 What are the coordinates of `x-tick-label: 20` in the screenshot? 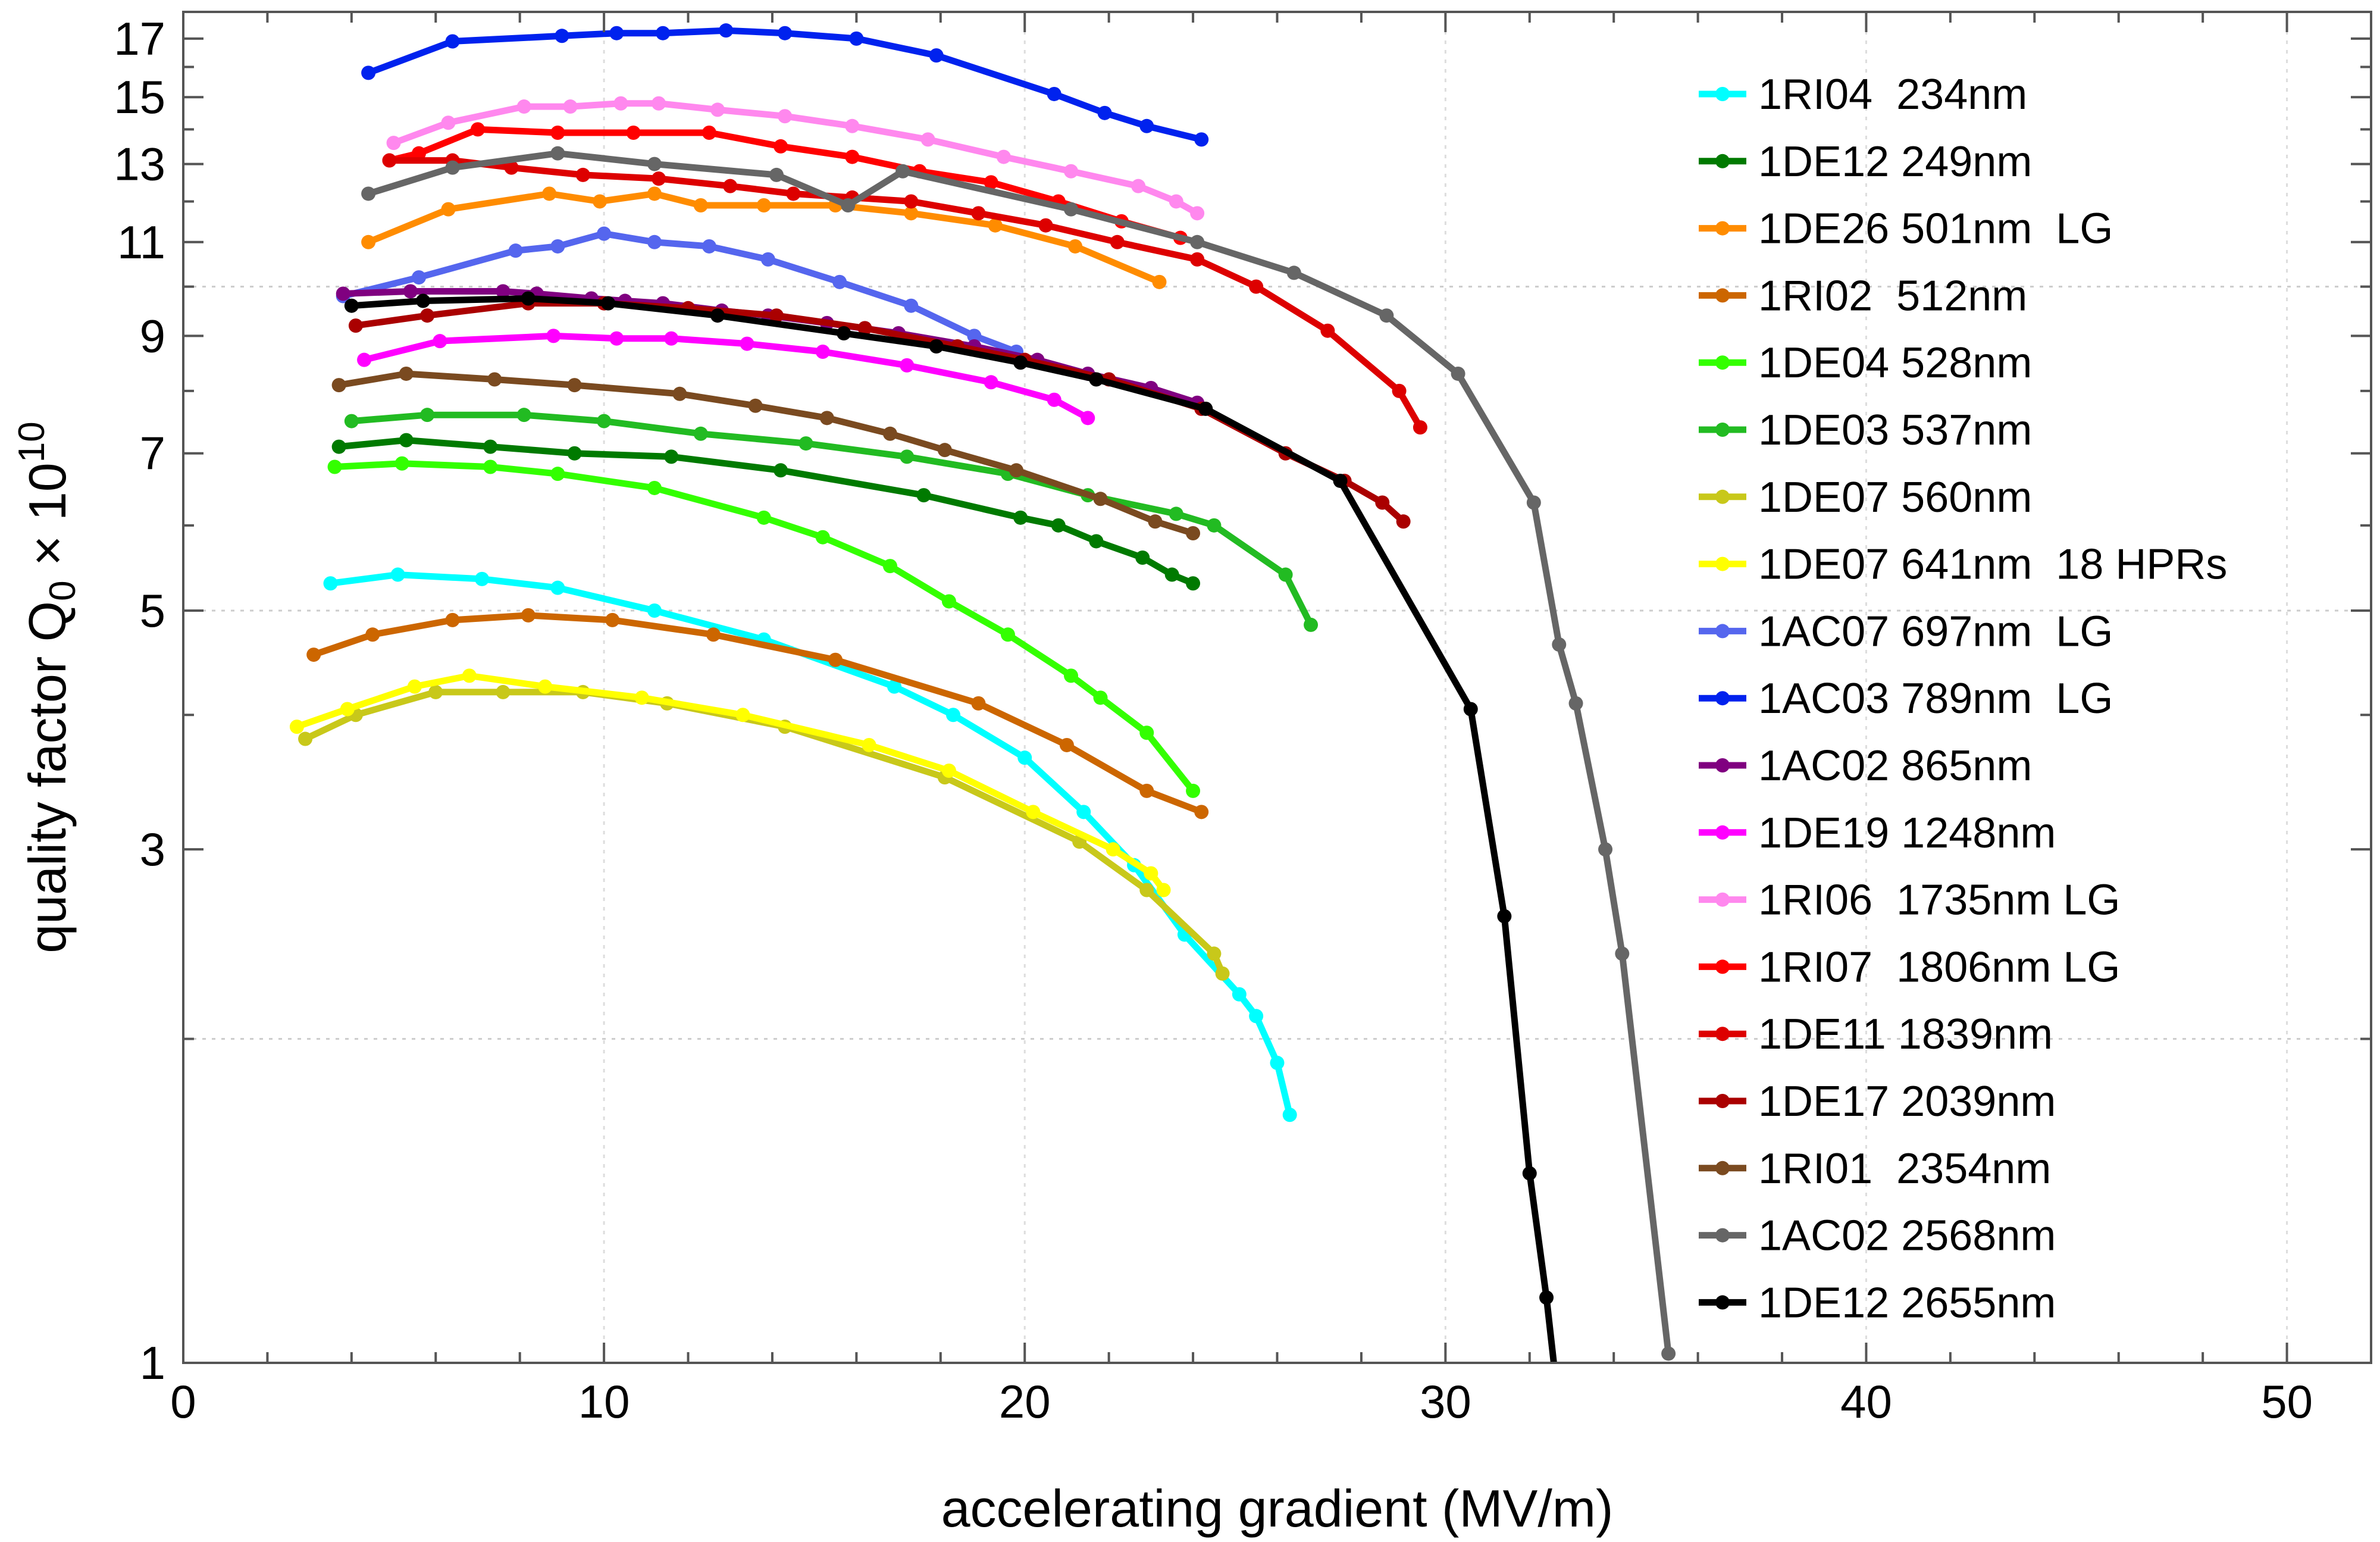 It's located at (1025, 1401).